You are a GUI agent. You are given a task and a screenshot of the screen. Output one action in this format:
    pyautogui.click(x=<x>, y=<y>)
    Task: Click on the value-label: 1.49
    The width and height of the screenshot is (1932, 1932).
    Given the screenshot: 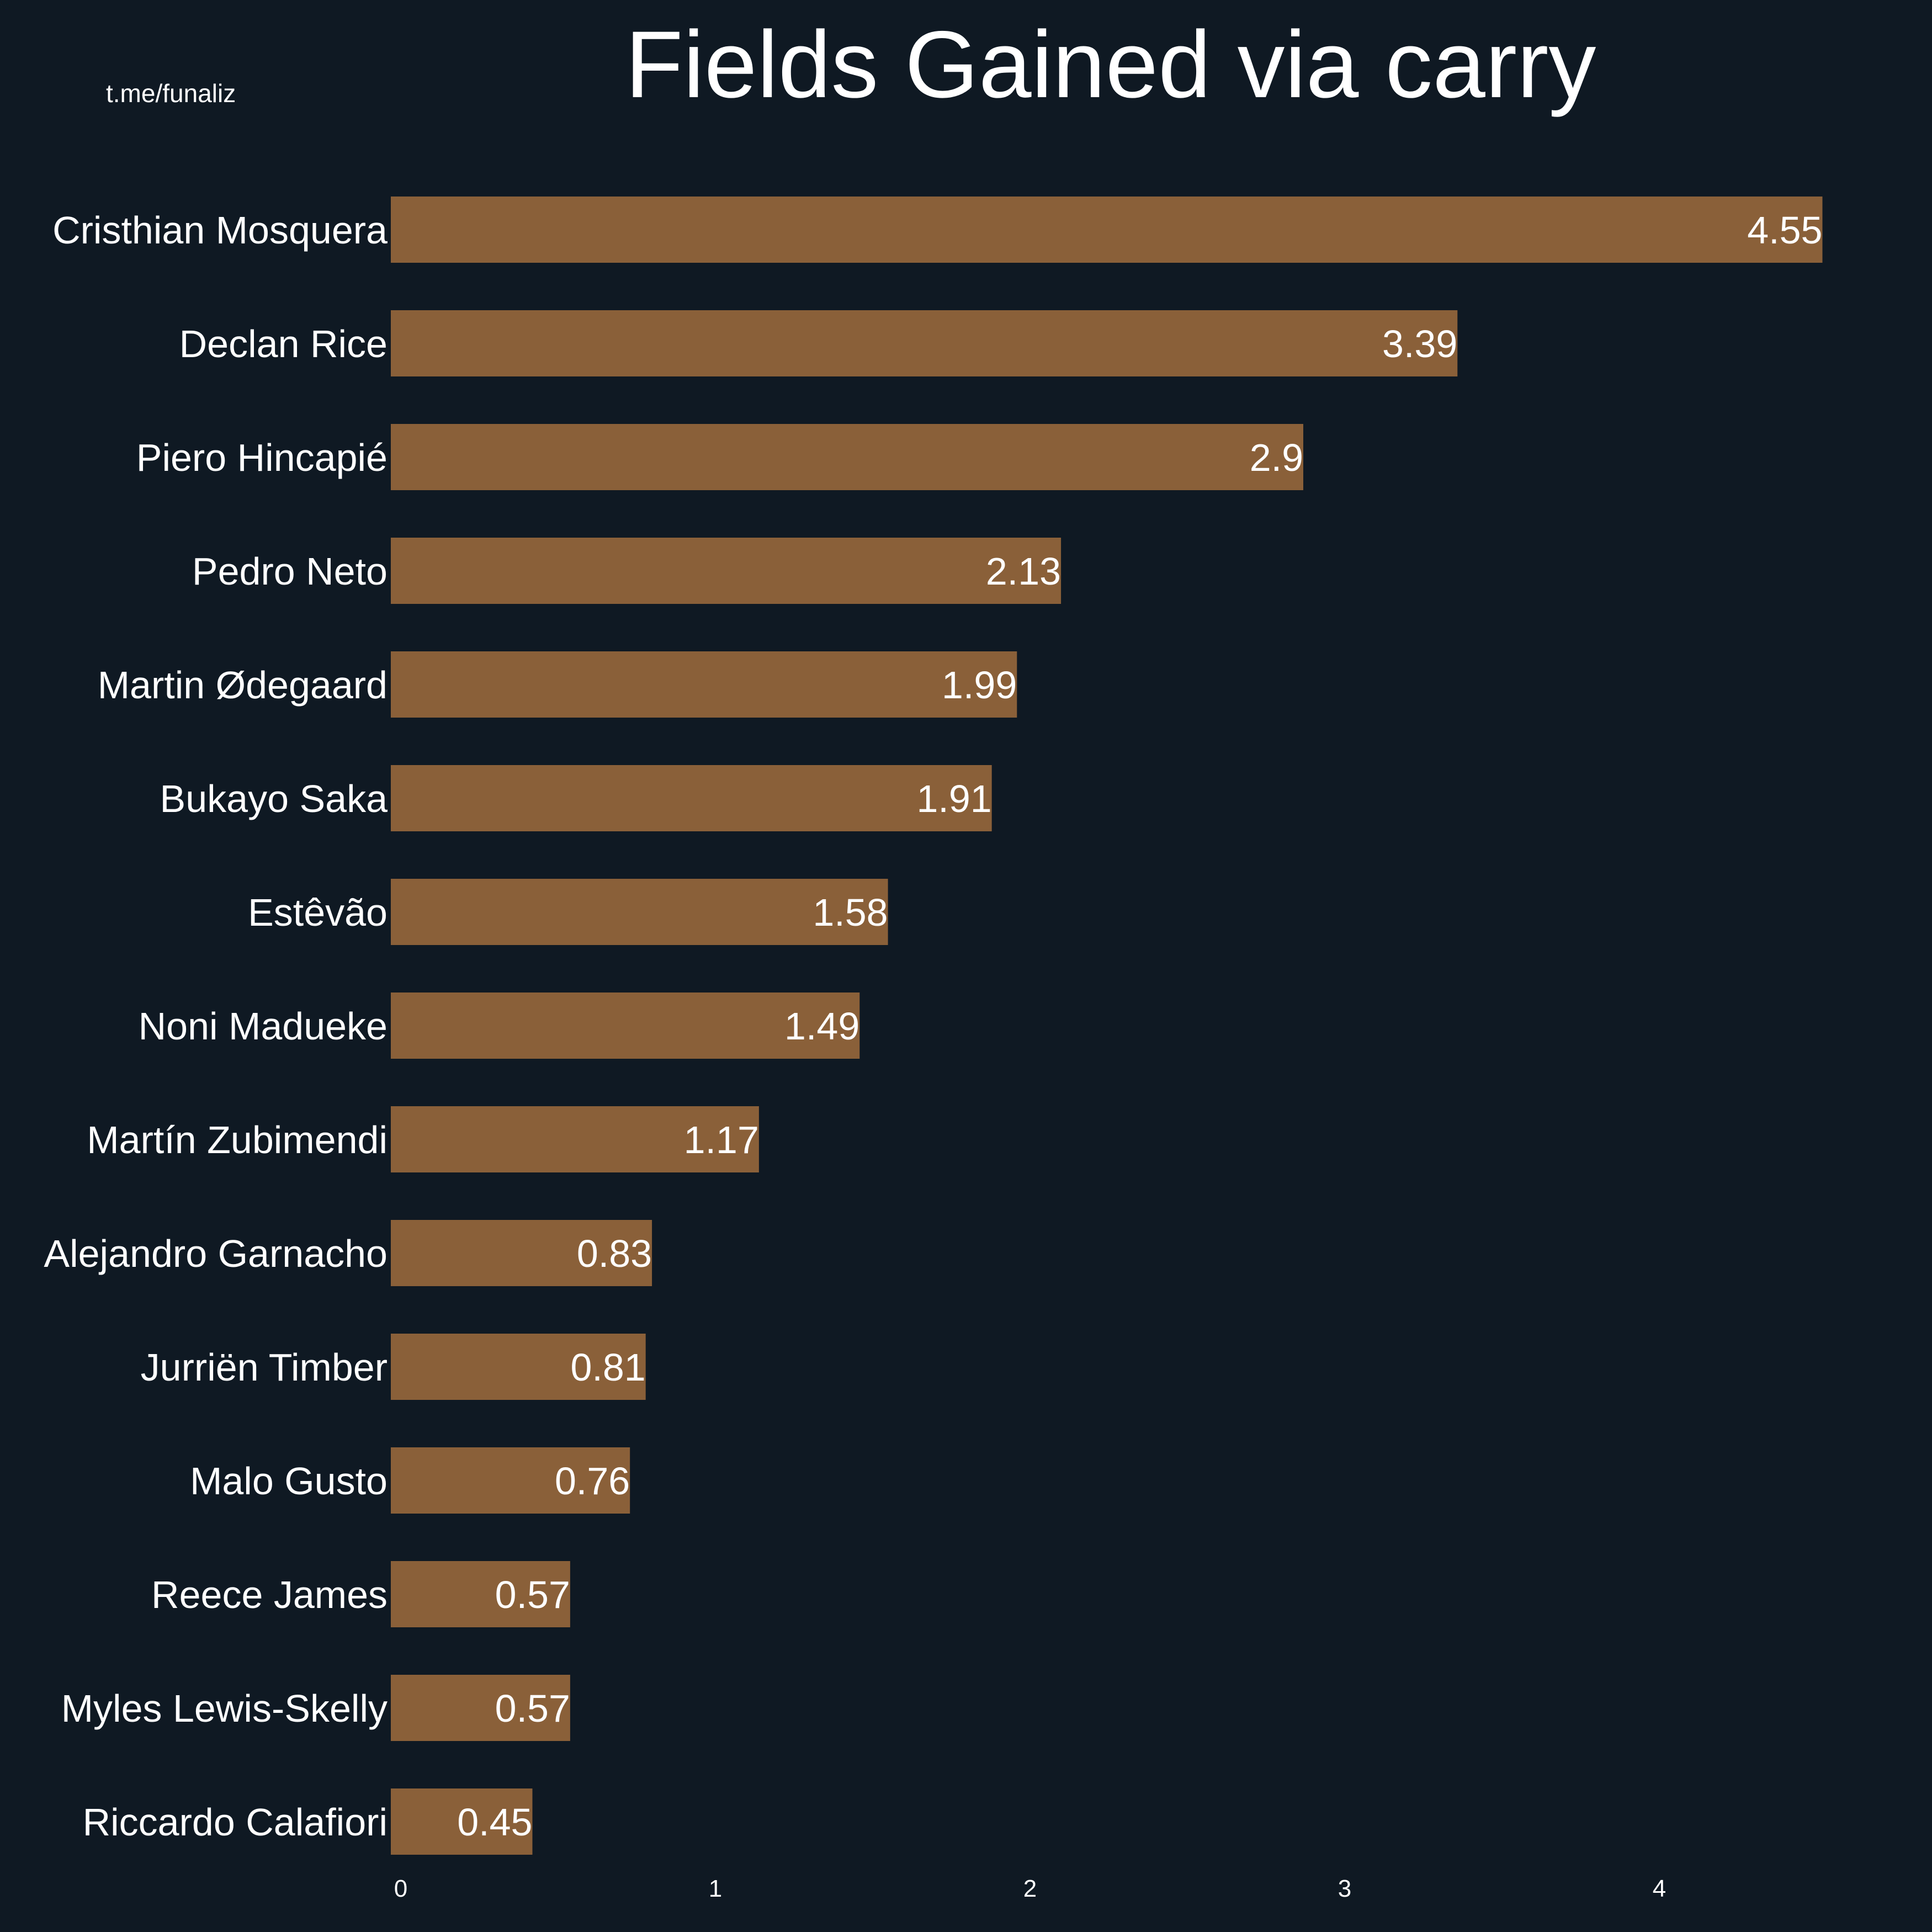 What is the action you would take?
    pyautogui.click(x=822, y=1027)
    